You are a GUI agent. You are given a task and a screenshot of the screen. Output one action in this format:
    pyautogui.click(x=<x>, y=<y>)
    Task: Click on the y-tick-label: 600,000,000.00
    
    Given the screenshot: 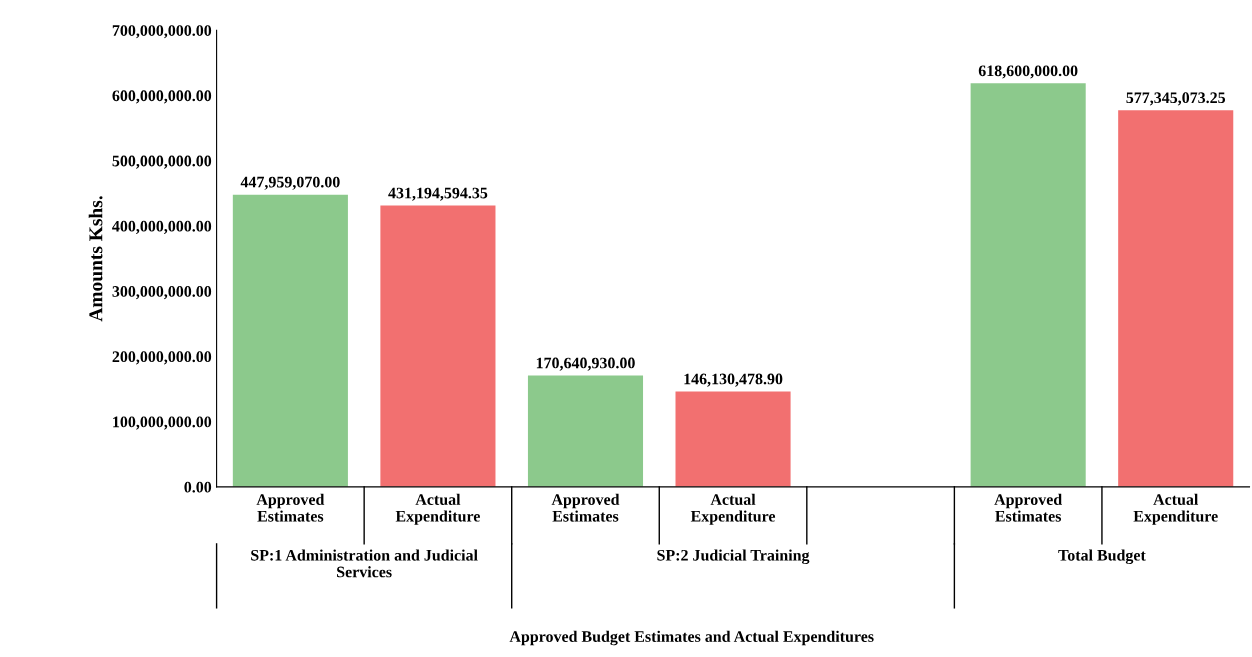 What is the action you would take?
    pyautogui.click(x=162, y=97)
    